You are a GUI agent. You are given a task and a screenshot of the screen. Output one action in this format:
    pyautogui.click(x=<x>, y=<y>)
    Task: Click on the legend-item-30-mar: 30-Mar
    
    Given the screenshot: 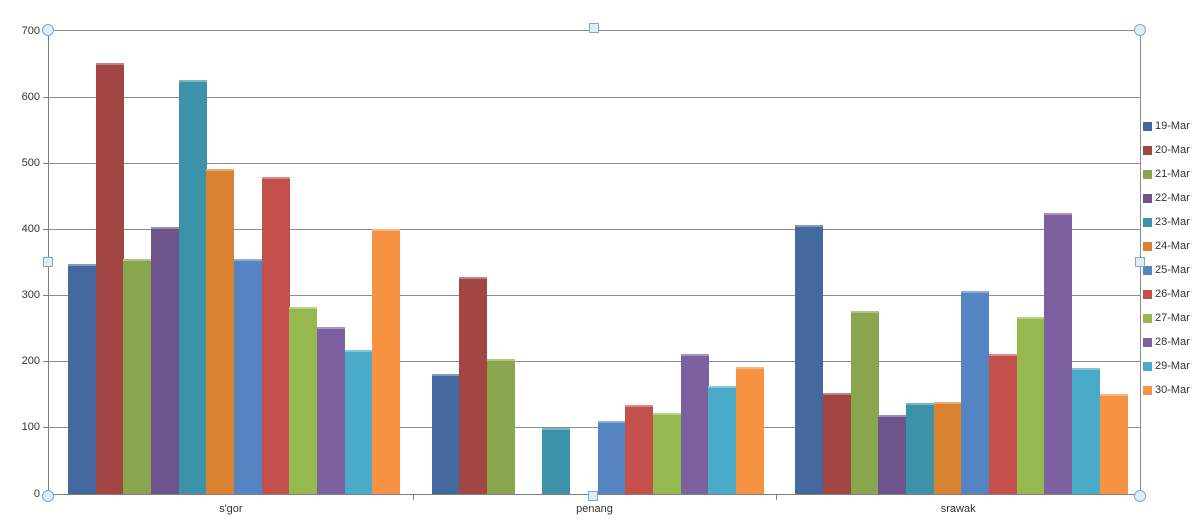 What is the action you would take?
    pyautogui.click(x=1166, y=390)
    